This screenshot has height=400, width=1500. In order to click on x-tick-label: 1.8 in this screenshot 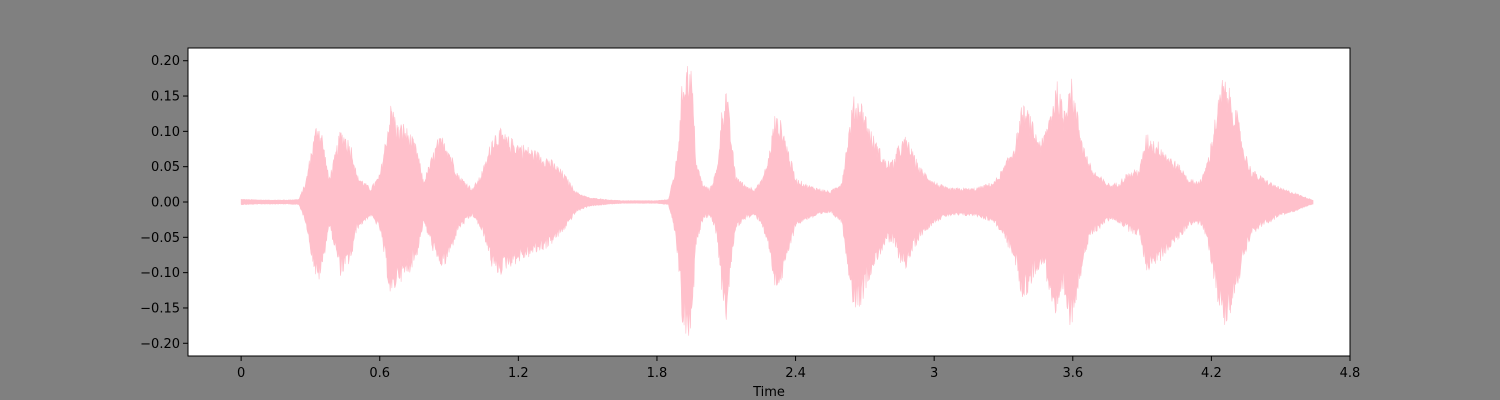, I will do `click(657, 373)`.